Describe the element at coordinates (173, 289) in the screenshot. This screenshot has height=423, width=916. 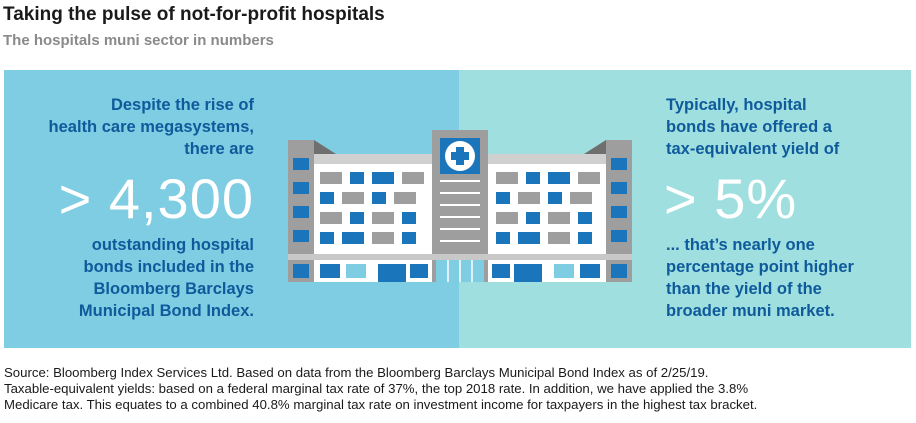
I see `left-detail-line: Bloomberg Barclays` at that location.